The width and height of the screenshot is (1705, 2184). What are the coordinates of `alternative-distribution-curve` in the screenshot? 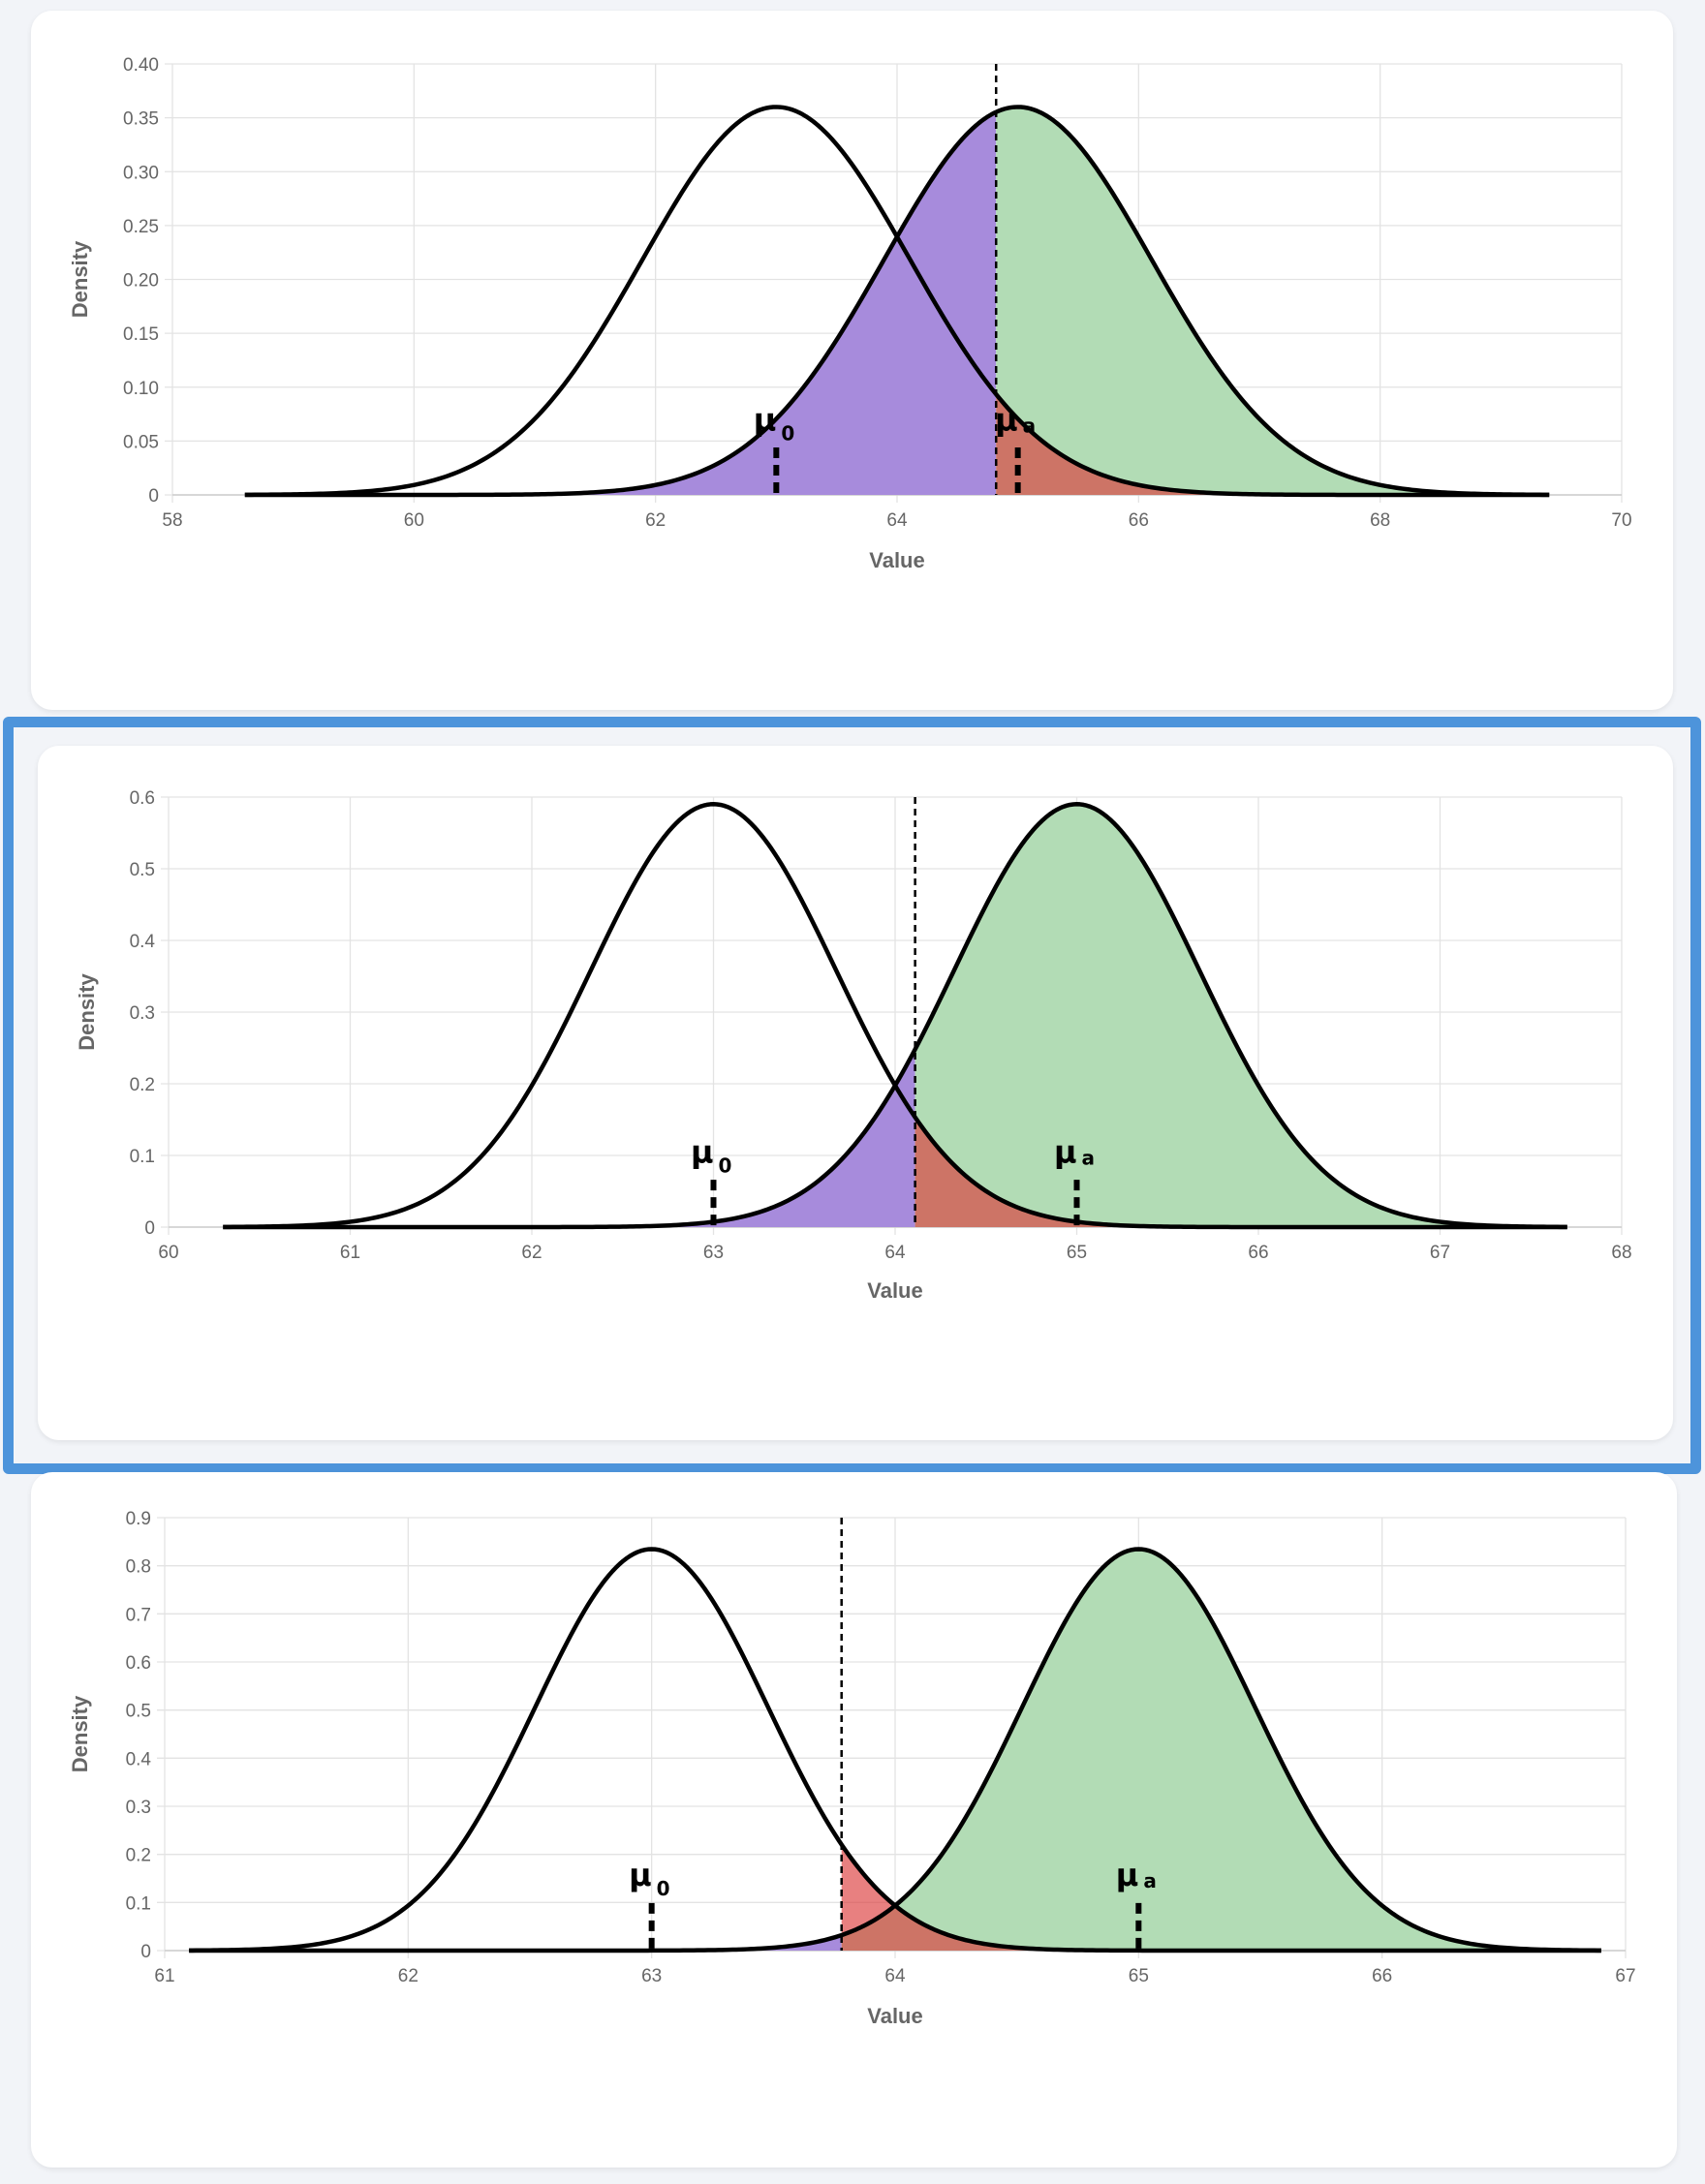 It's located at (897, 302).